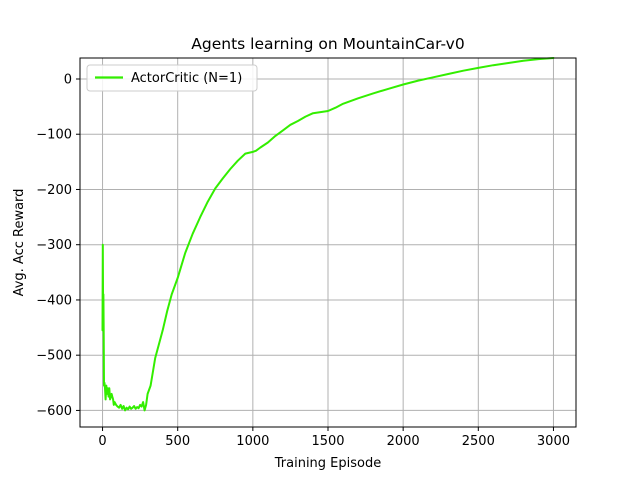  I want to click on y-tick-label: 0, so click(68, 79).